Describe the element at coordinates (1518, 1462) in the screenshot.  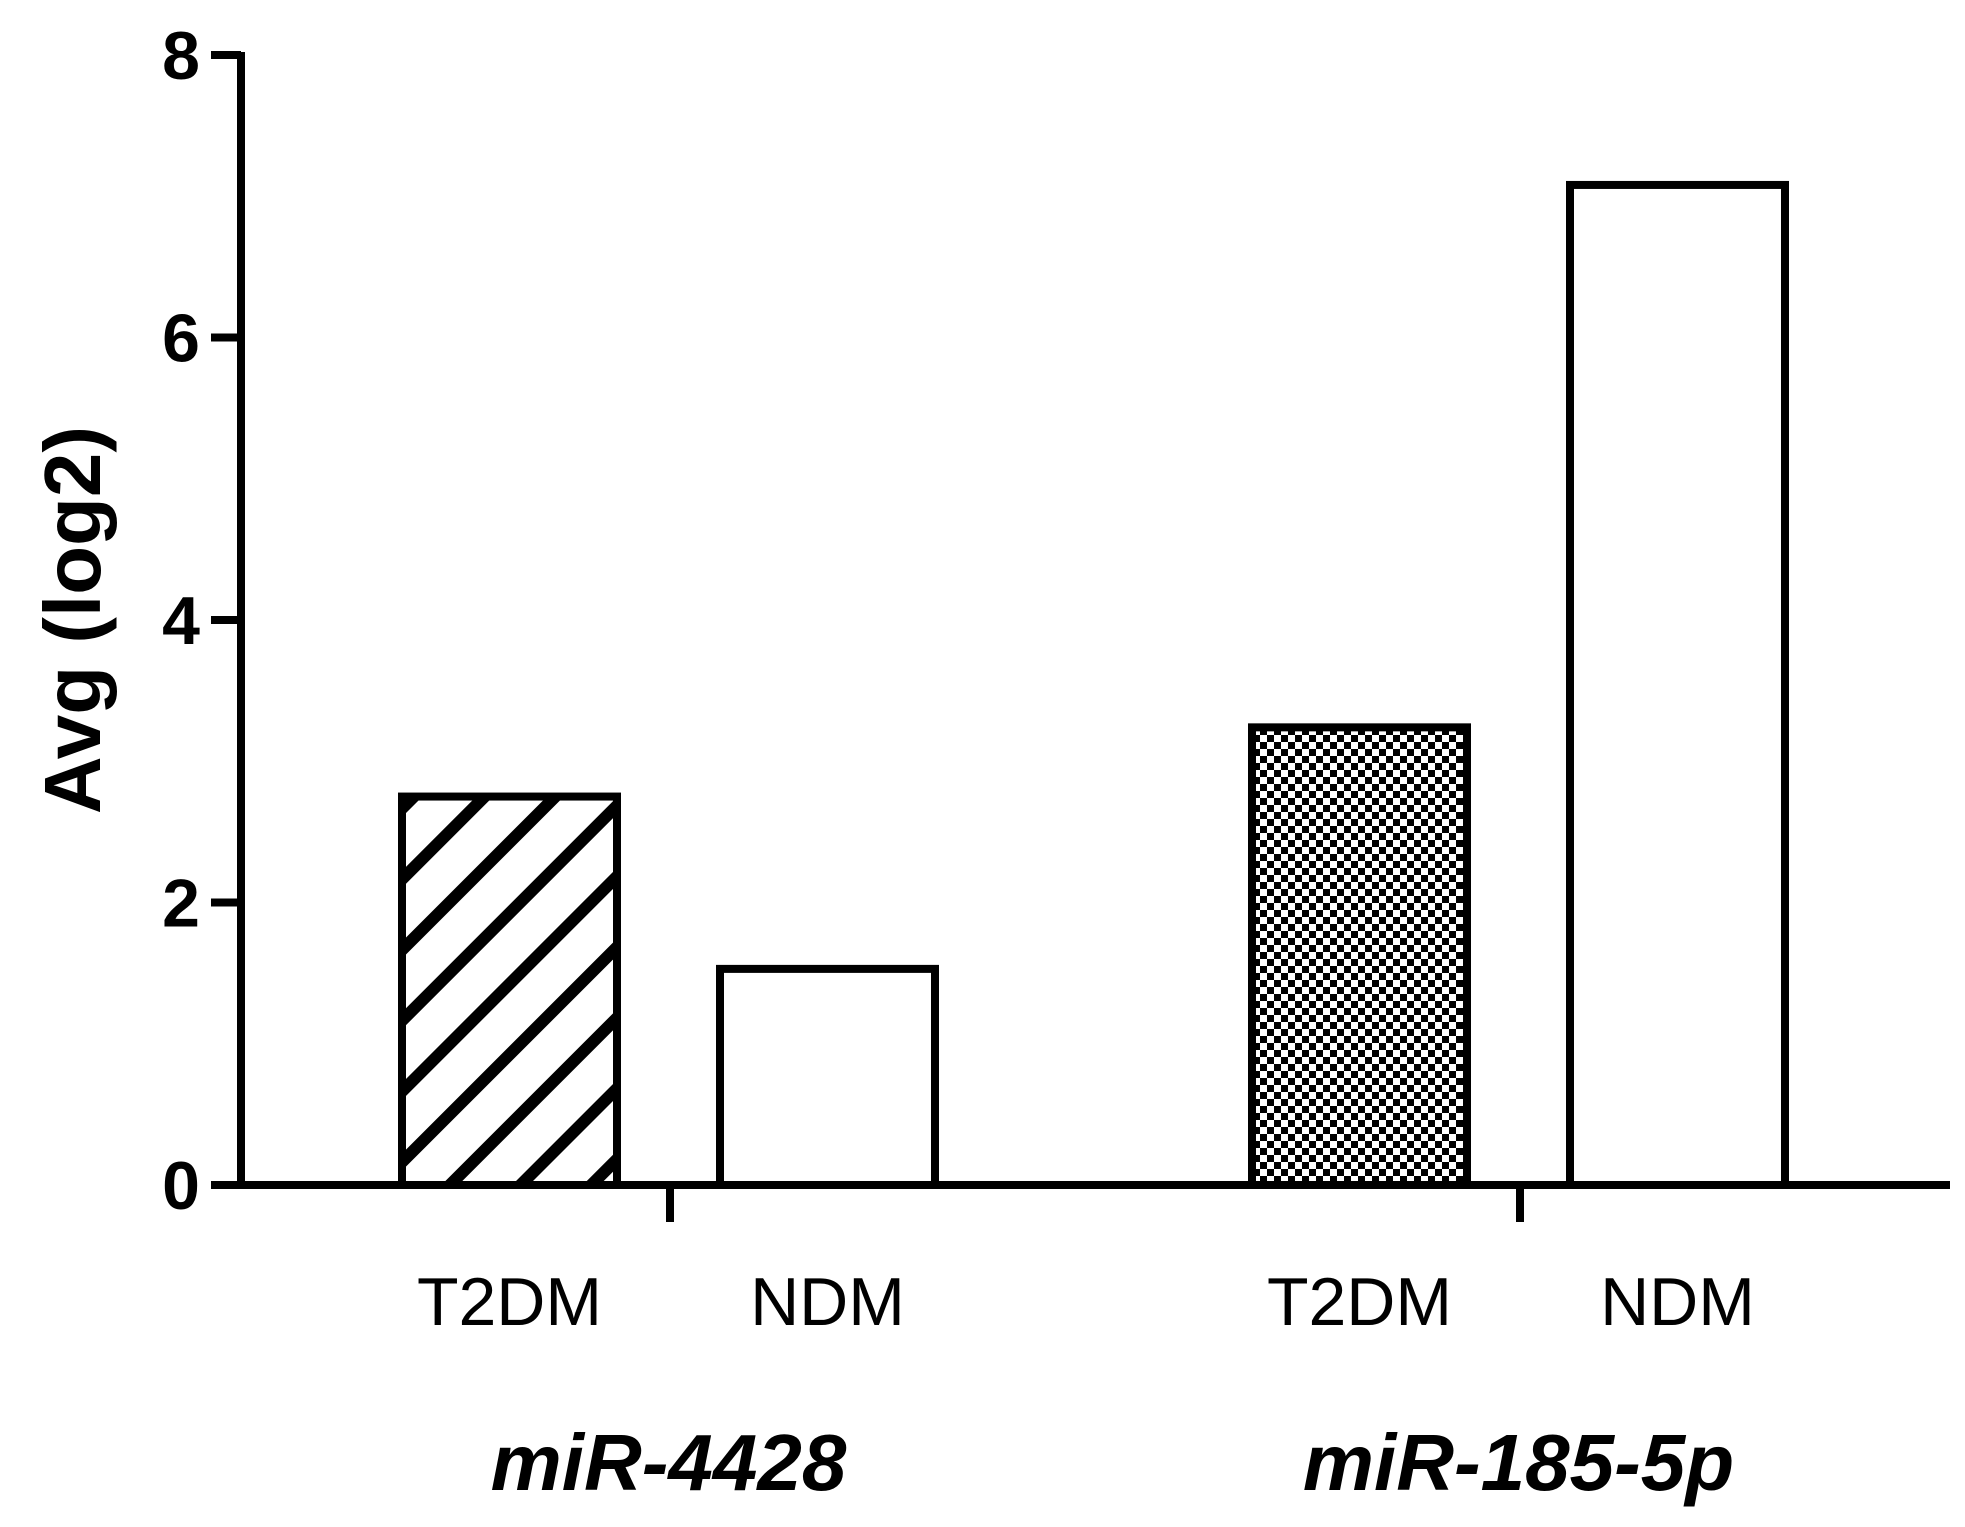
I see `group-label: miR-185-5p` at that location.